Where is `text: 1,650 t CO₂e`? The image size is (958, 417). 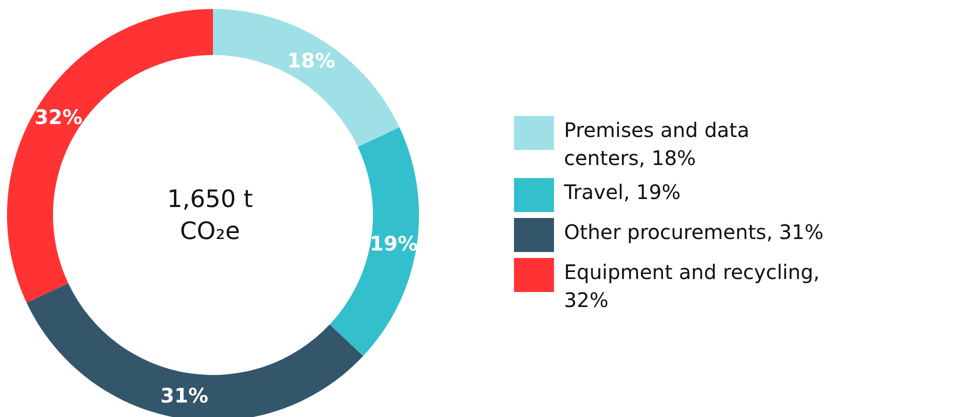 text: 1,650 t CO₂e is located at coordinates (210, 215).